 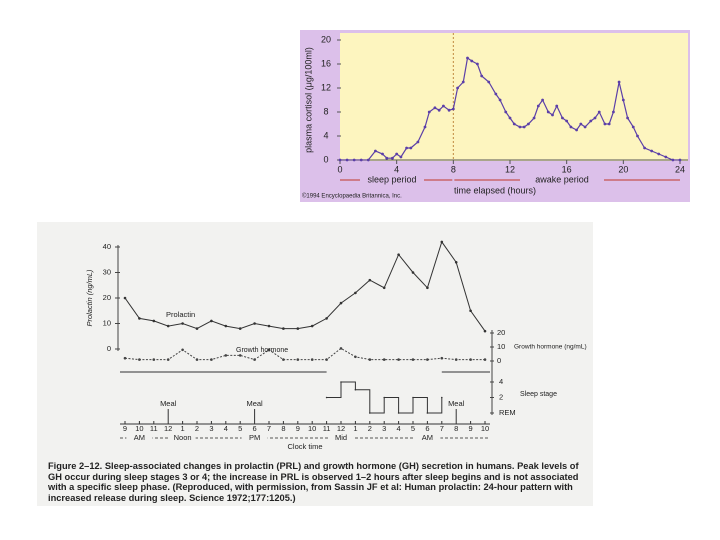 What do you see at coordinates (269, 428) in the screenshot?
I see `x-tick-label: 7` at bounding box center [269, 428].